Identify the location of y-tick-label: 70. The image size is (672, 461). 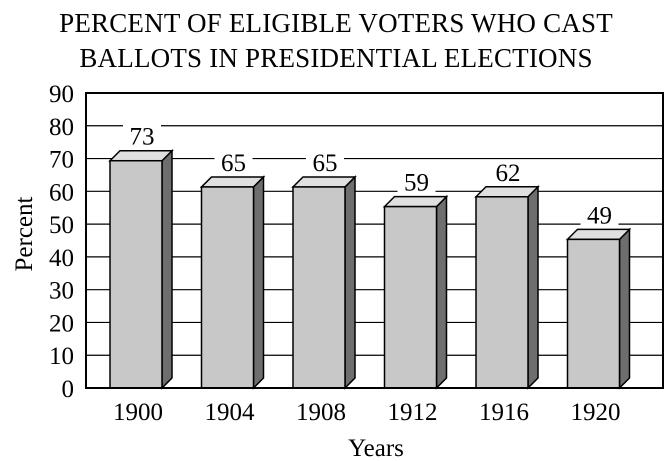
(61, 160).